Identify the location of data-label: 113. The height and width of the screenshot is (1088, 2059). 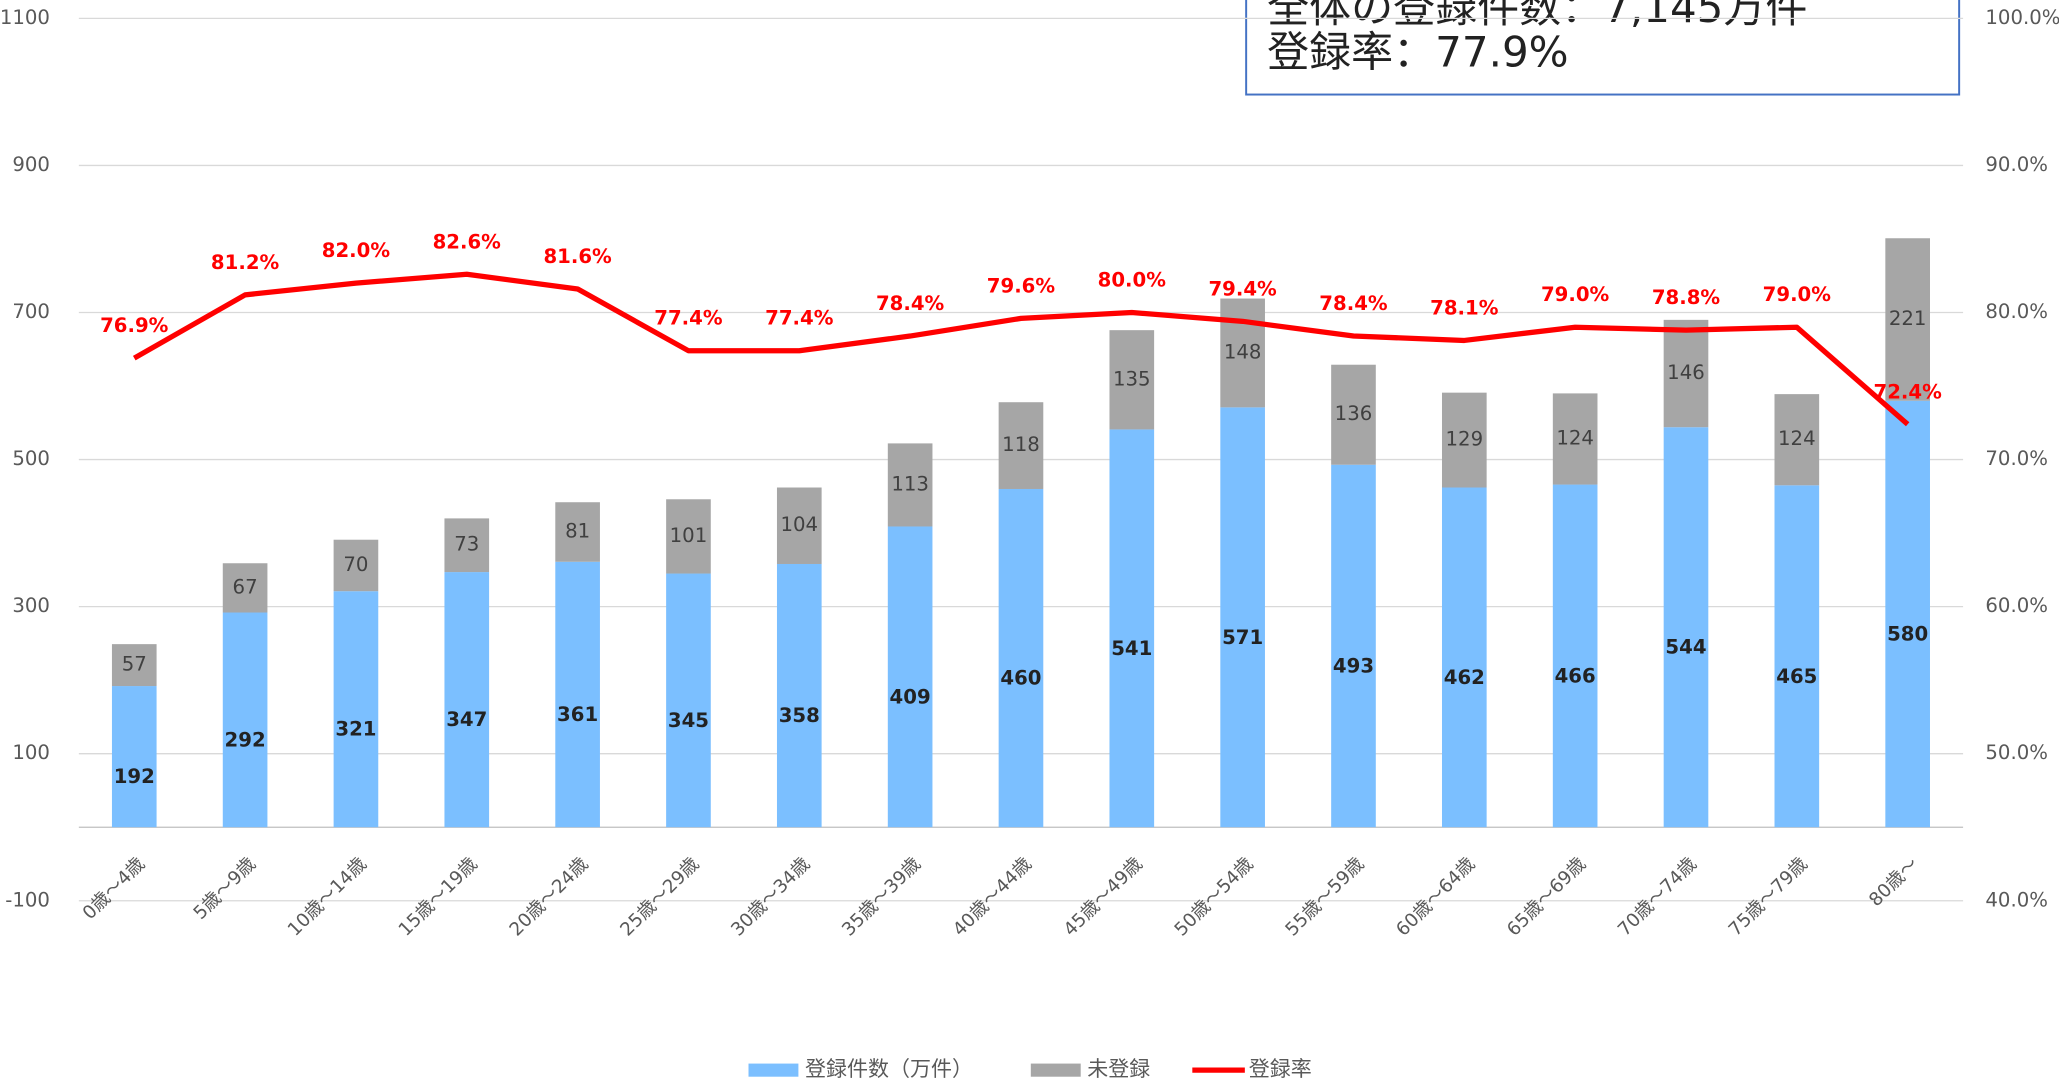
(910, 483).